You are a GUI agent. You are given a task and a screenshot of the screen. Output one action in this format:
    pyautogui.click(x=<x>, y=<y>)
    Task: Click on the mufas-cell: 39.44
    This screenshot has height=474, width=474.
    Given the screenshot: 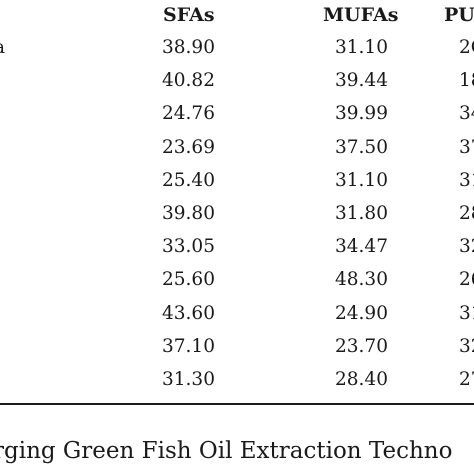 What is the action you would take?
    pyautogui.click(x=361, y=81)
    